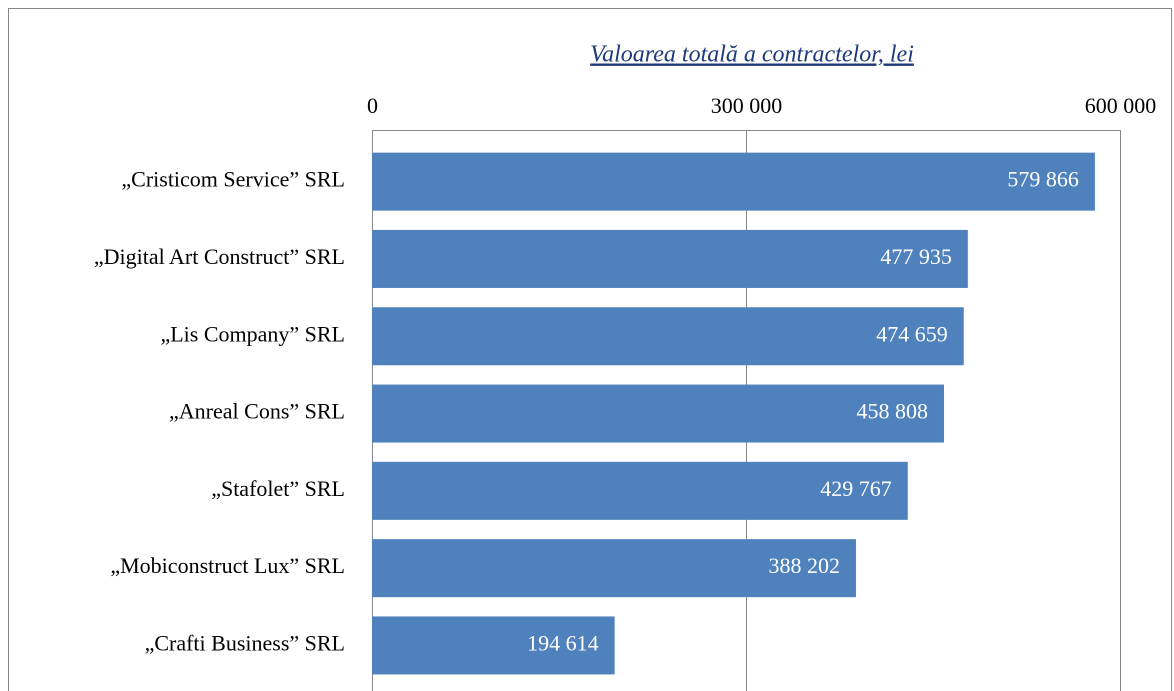 This screenshot has width=1174, height=691. What do you see at coordinates (563, 642) in the screenshot?
I see `value-label: 194 614` at bounding box center [563, 642].